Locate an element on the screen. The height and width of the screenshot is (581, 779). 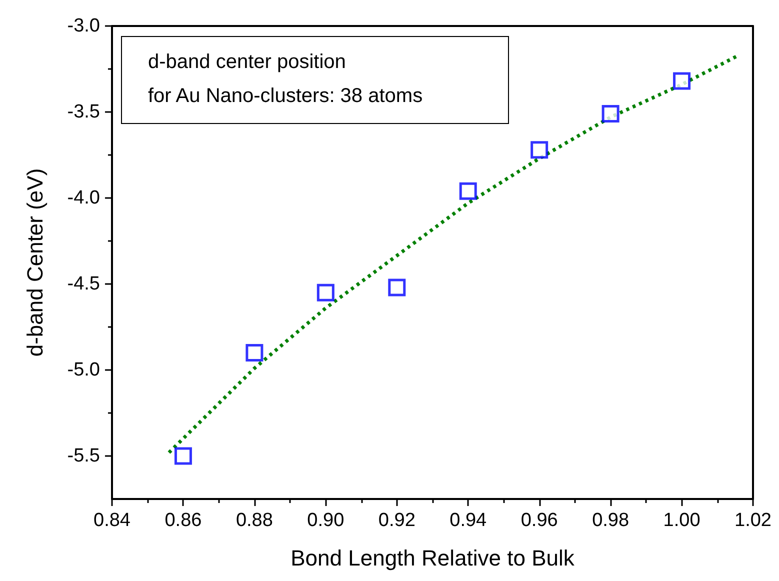
x-tick-label: 0.94 is located at coordinates (469, 520).